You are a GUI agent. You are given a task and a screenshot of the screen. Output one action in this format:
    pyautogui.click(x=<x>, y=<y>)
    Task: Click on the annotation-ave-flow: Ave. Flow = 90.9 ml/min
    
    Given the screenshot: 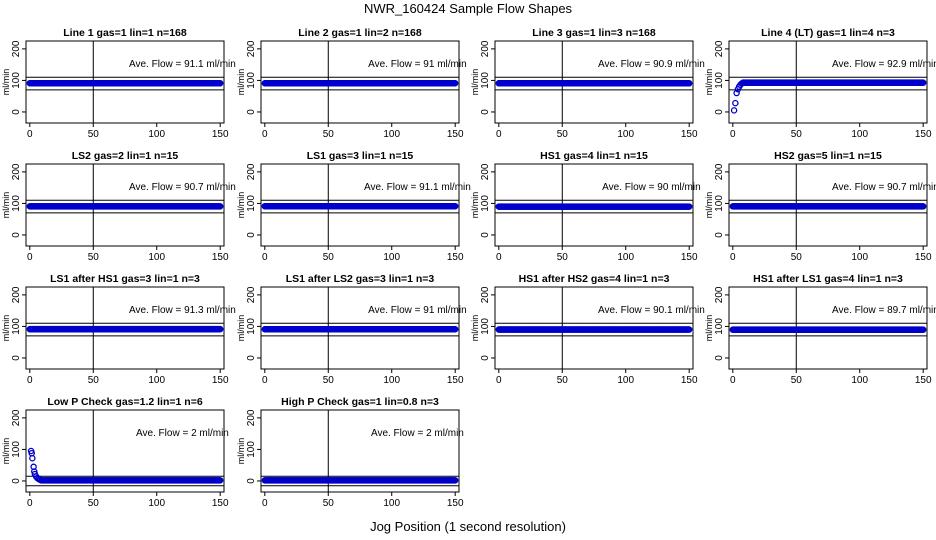 What is the action you would take?
    pyautogui.click(x=651, y=64)
    